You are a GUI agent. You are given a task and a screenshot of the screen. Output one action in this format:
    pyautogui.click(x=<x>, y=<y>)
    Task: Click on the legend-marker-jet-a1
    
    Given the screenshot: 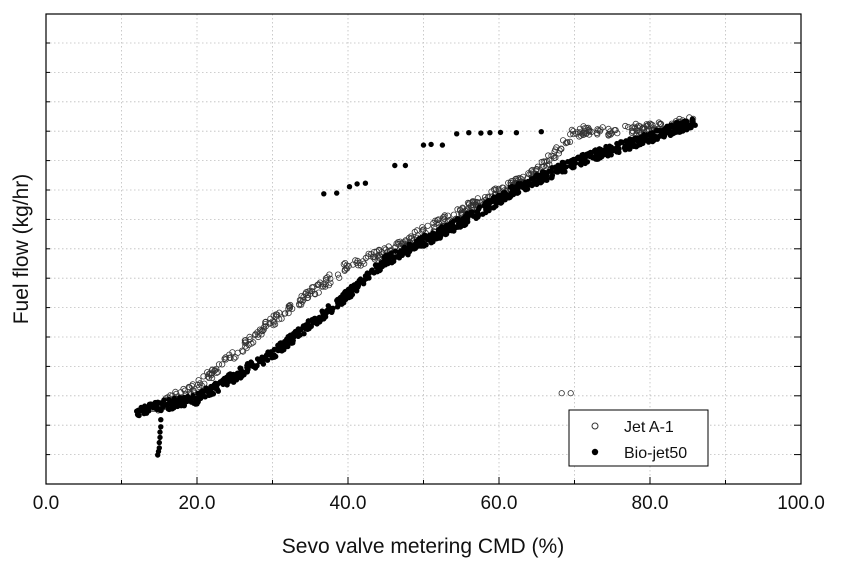 What is the action you would take?
    pyautogui.click(x=595, y=426)
    